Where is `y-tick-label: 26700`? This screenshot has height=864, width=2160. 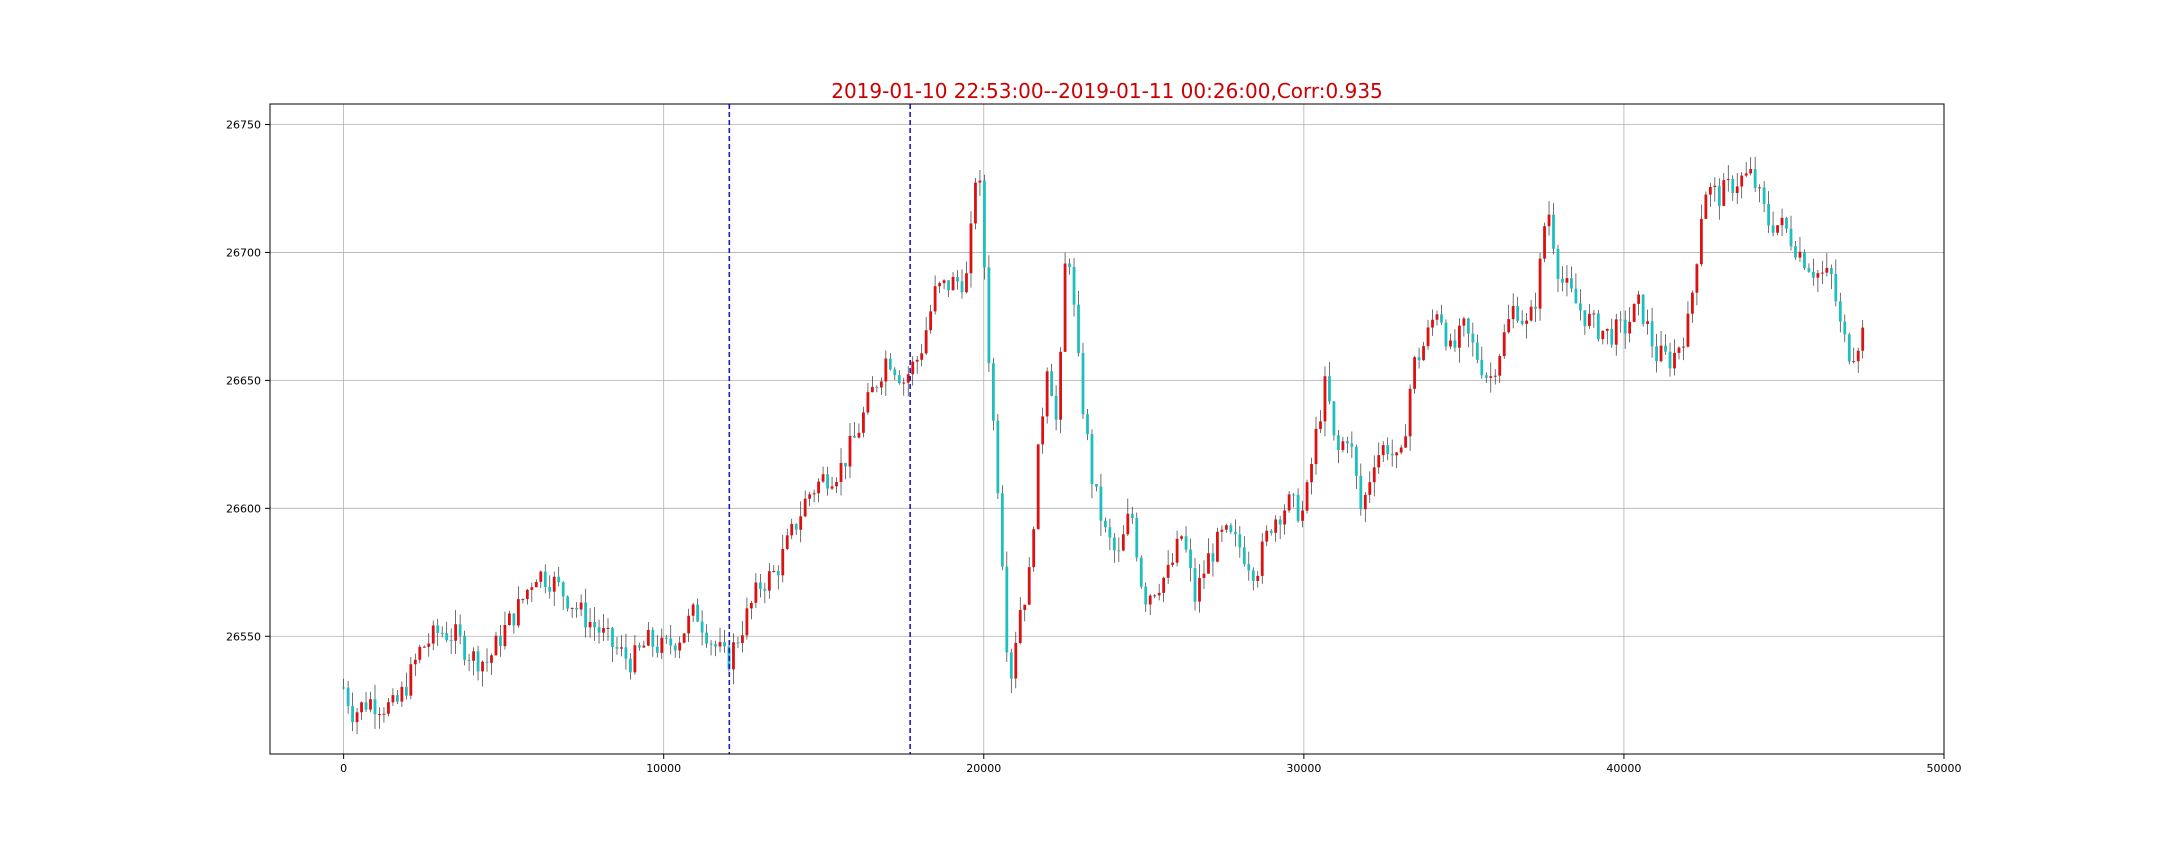
y-tick-label: 26700 is located at coordinates (243, 252).